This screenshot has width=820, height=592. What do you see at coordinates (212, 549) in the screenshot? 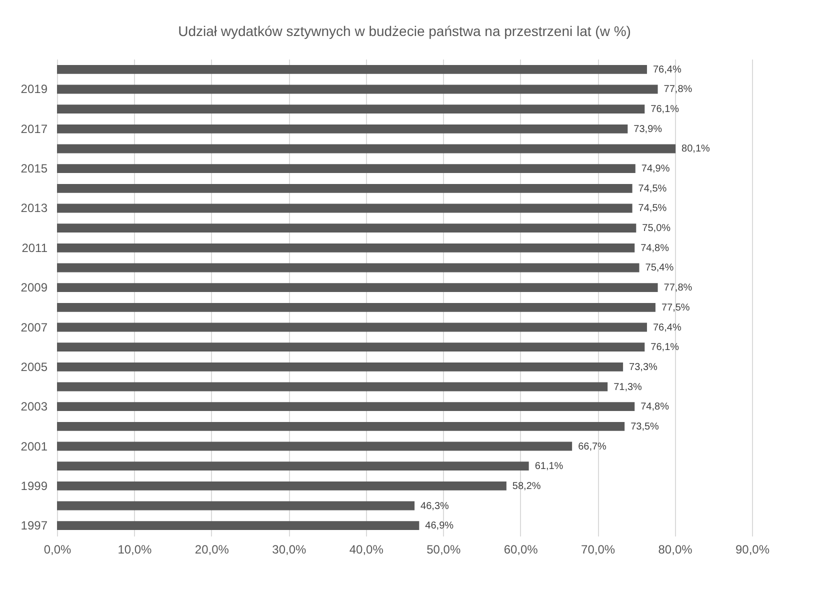
I see `x-tick-label: 20,0%` at bounding box center [212, 549].